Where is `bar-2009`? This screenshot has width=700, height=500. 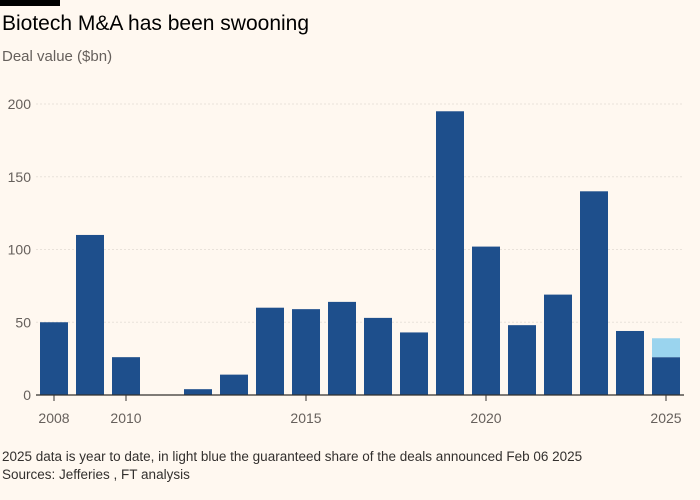 bar-2009 is located at coordinates (90, 314).